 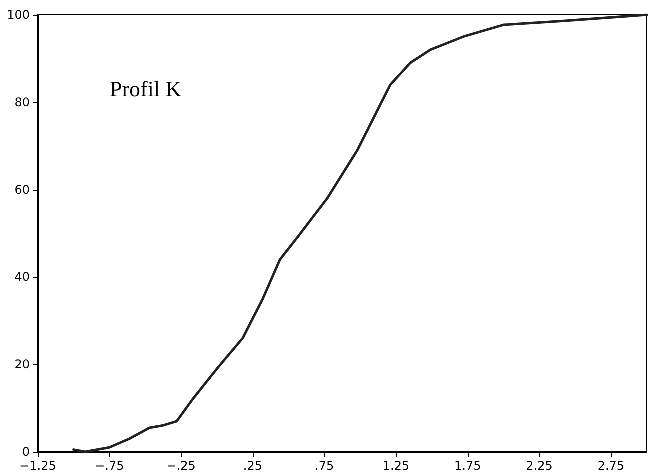 What do you see at coordinates (468, 466) in the screenshot?
I see `x-tick-label: 1.75` at bounding box center [468, 466].